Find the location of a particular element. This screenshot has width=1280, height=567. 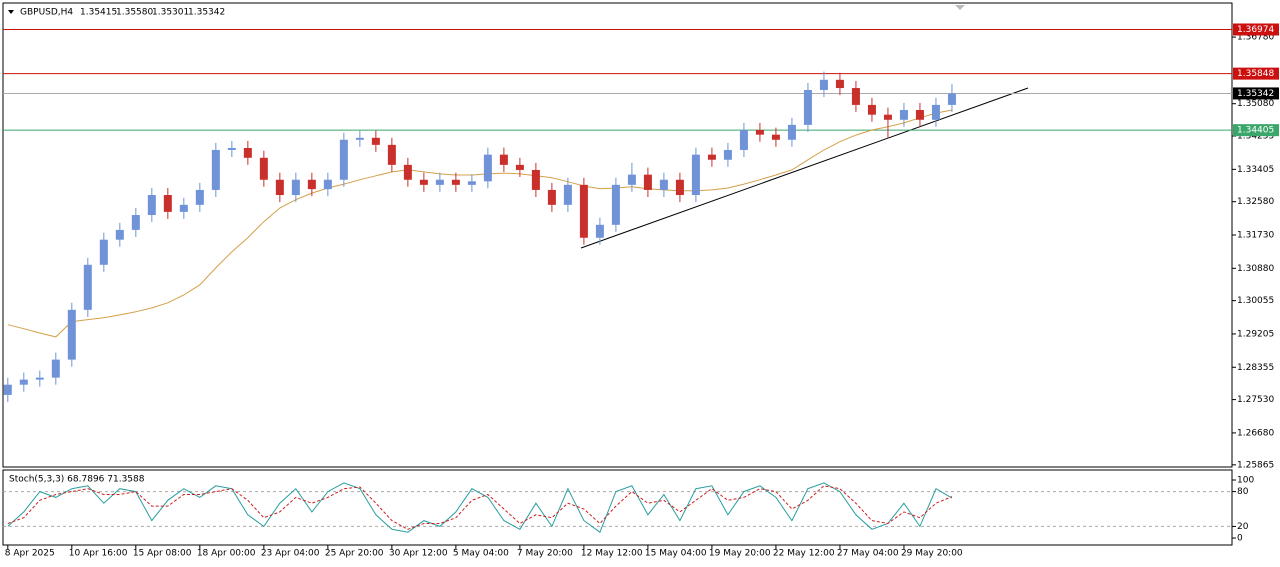

y-tick-label: 1.36780 is located at coordinates (1255, 38).